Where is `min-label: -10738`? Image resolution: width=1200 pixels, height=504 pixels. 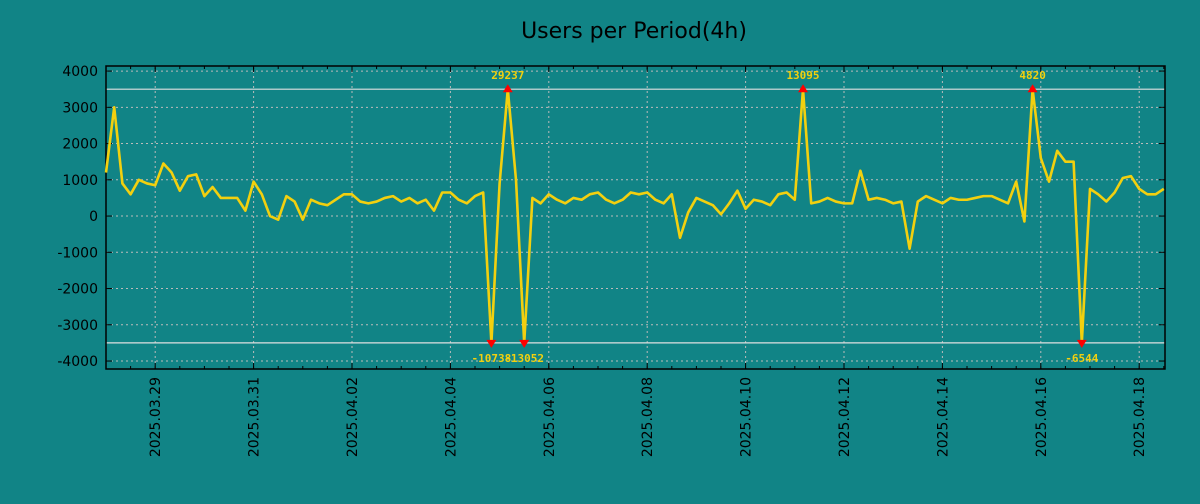
min-label: -10738 is located at coordinates (492, 358).